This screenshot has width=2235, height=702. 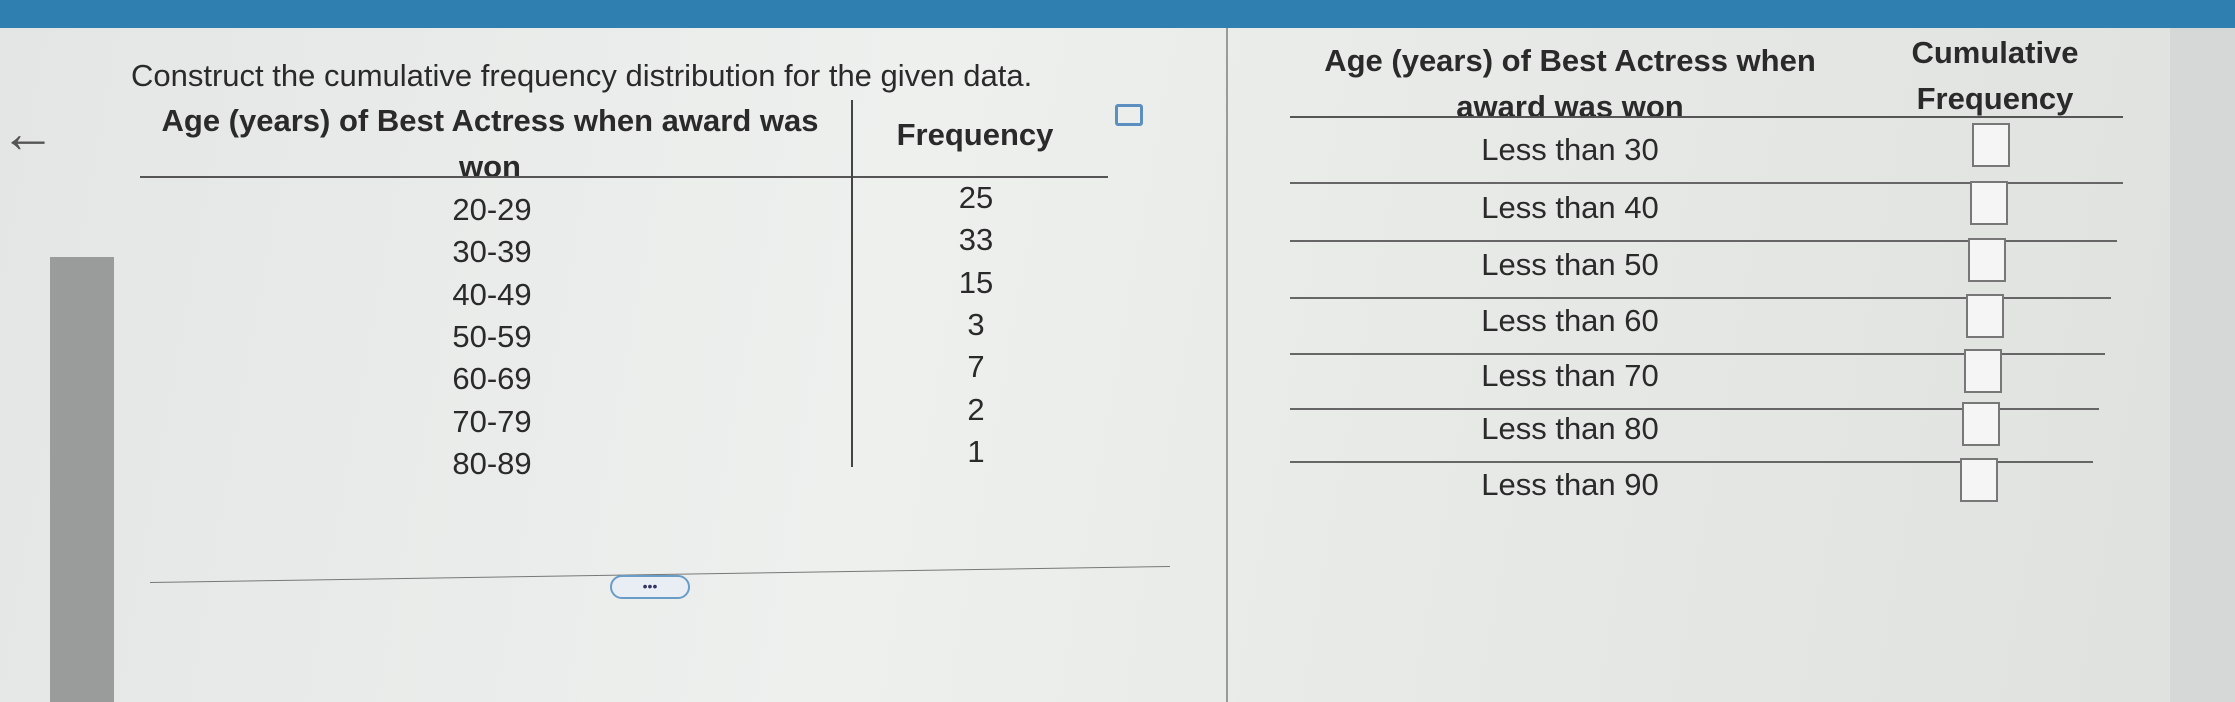 What do you see at coordinates (976, 240) in the screenshot?
I see `frequency: 33` at bounding box center [976, 240].